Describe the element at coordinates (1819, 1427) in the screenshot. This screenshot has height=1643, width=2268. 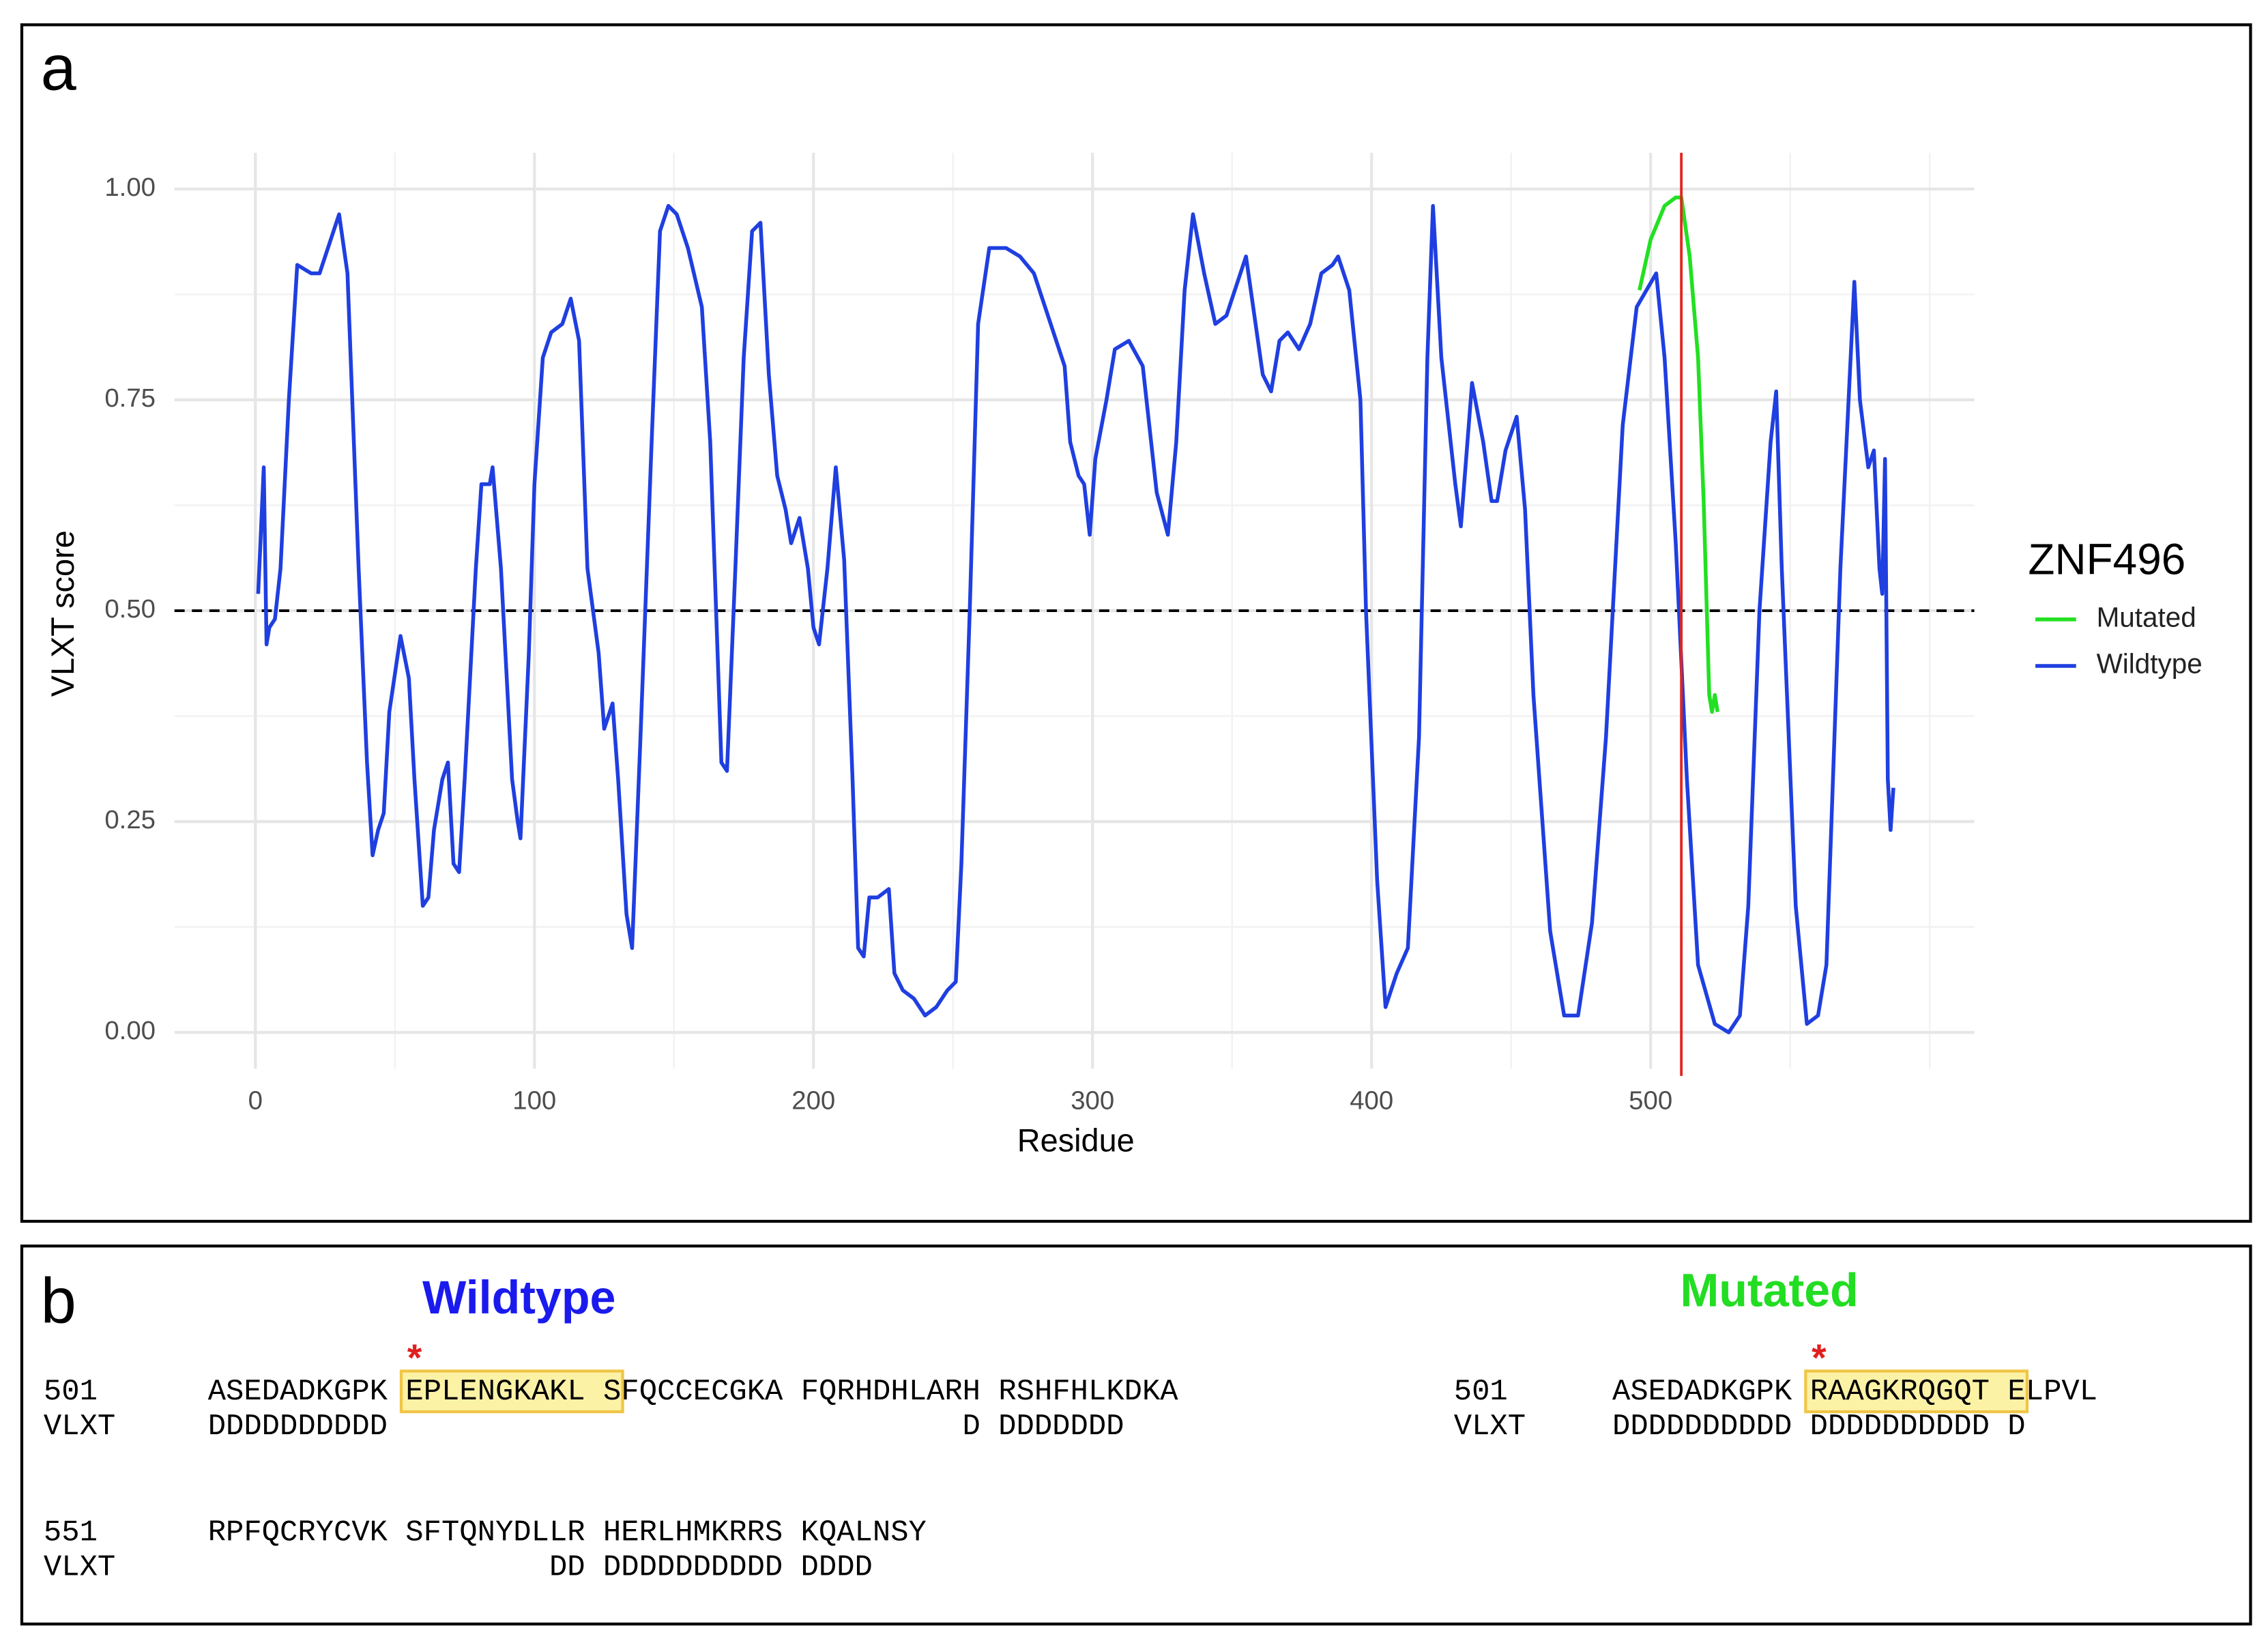
I see `prediction: DDDDDDDDDD DDDDDDDDDD D` at that location.